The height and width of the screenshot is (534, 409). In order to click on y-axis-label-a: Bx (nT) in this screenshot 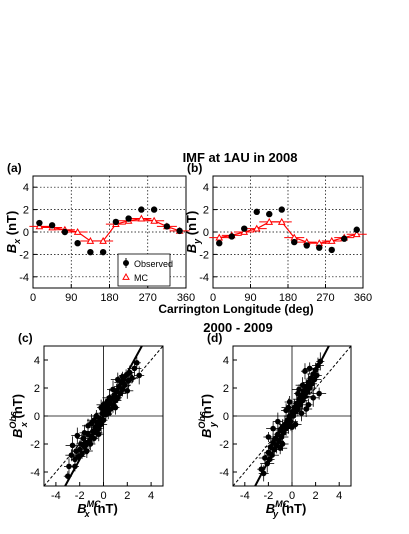, I will do `click(13, 232)`.